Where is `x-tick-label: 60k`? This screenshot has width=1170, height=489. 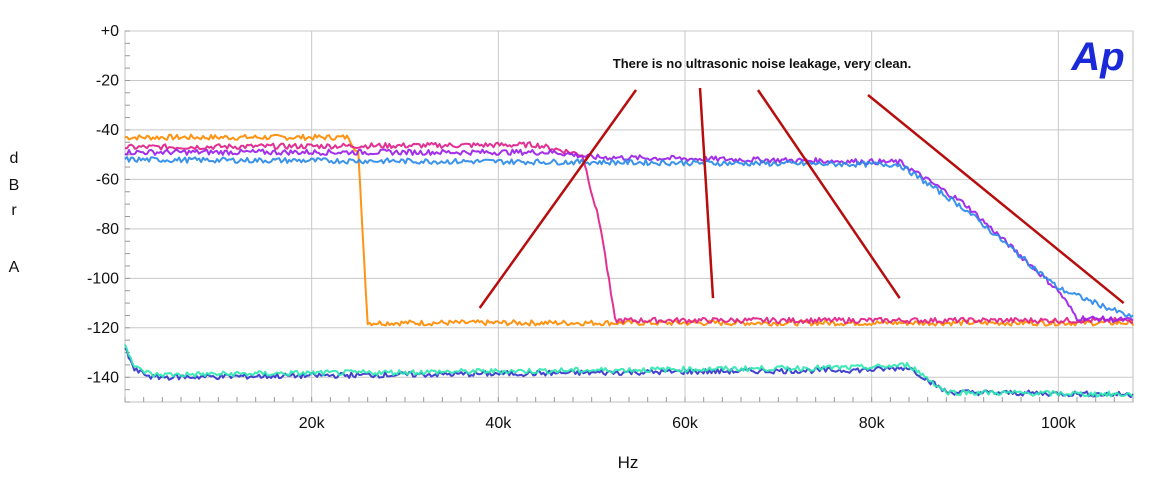
x-tick-label: 60k is located at coordinates (685, 423).